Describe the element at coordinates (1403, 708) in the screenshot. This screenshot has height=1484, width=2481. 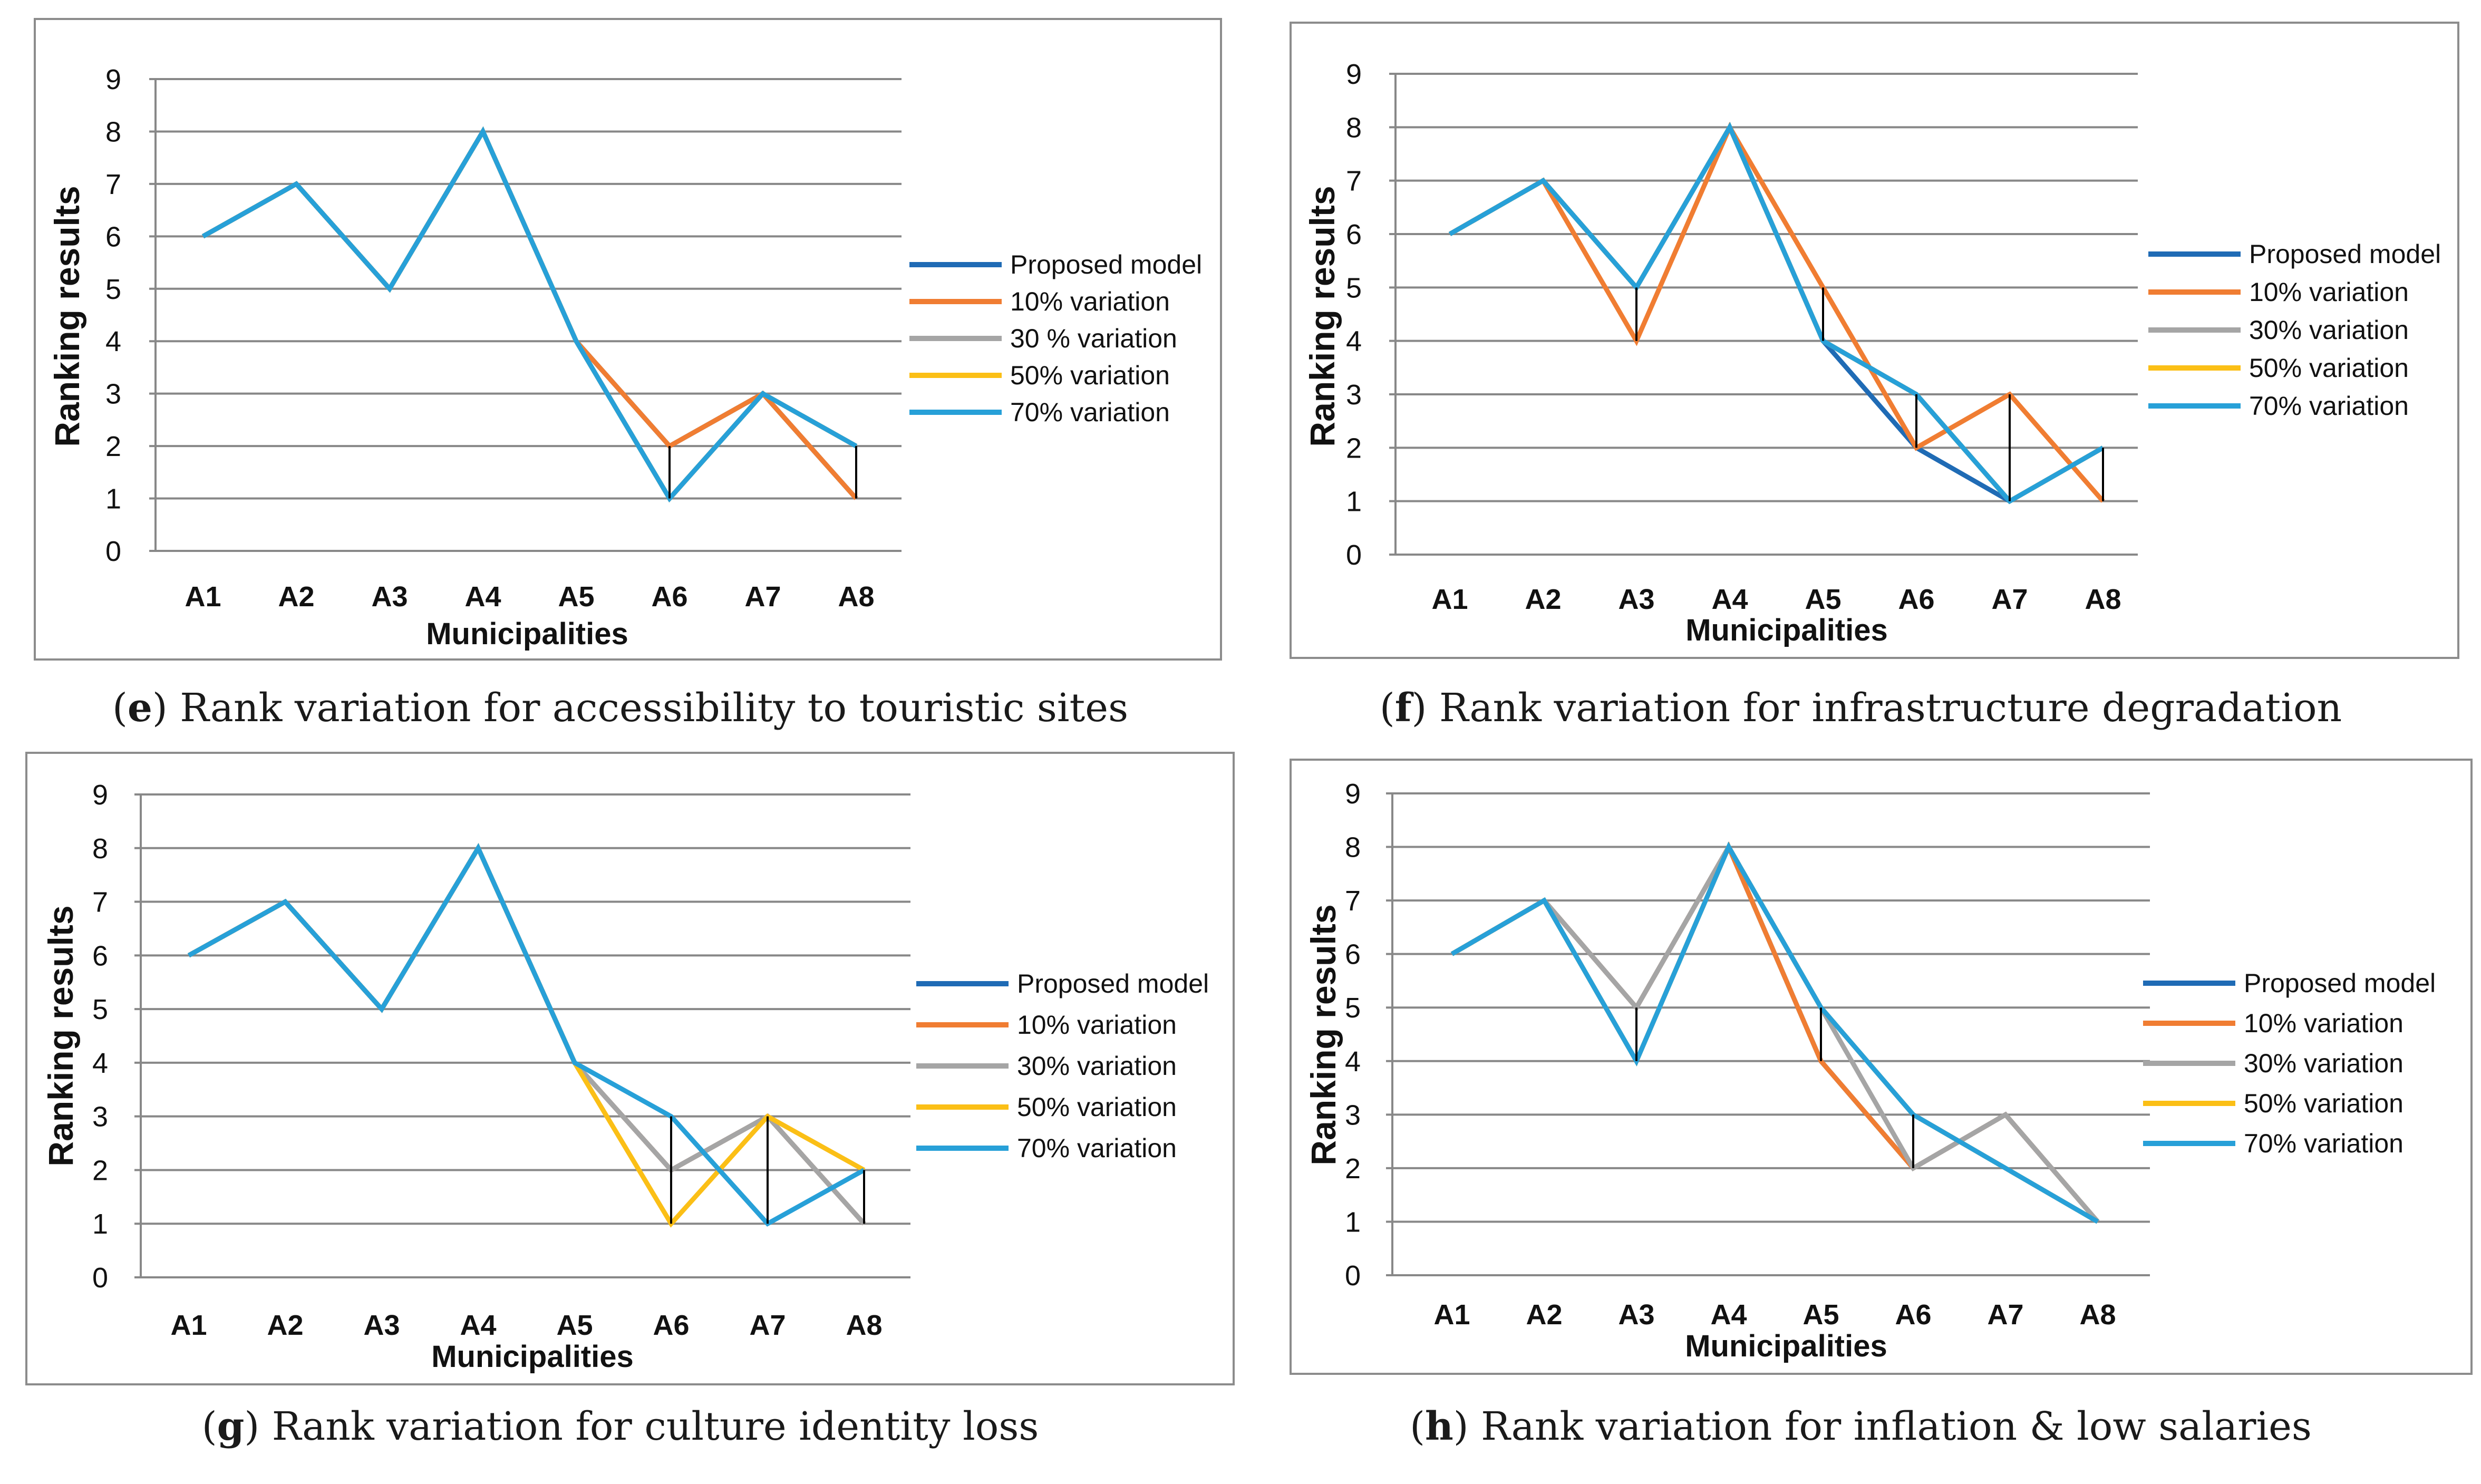
I see `caption-letter: f` at that location.